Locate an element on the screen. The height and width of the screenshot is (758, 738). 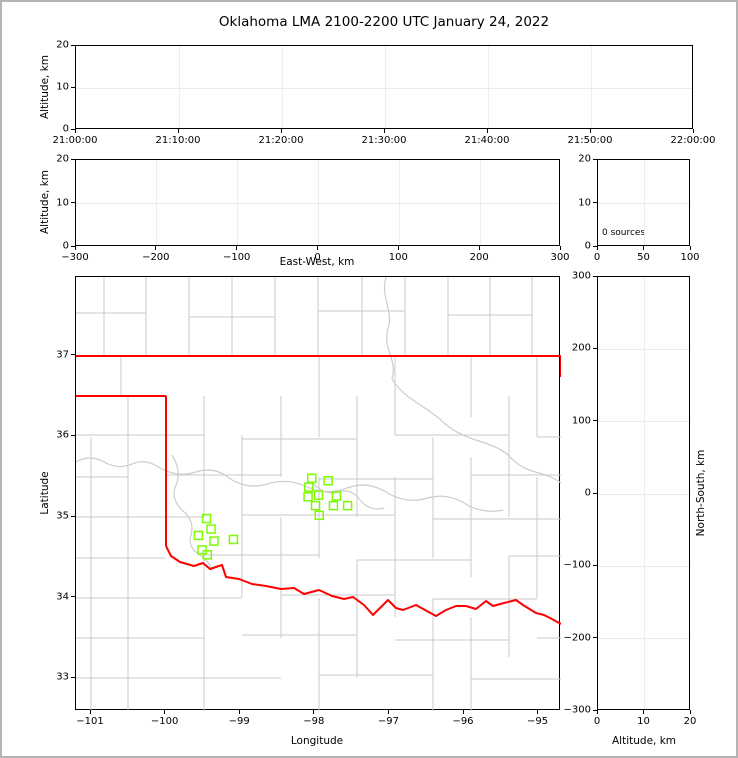
x-tick-label: 100 is located at coordinates (690, 257).